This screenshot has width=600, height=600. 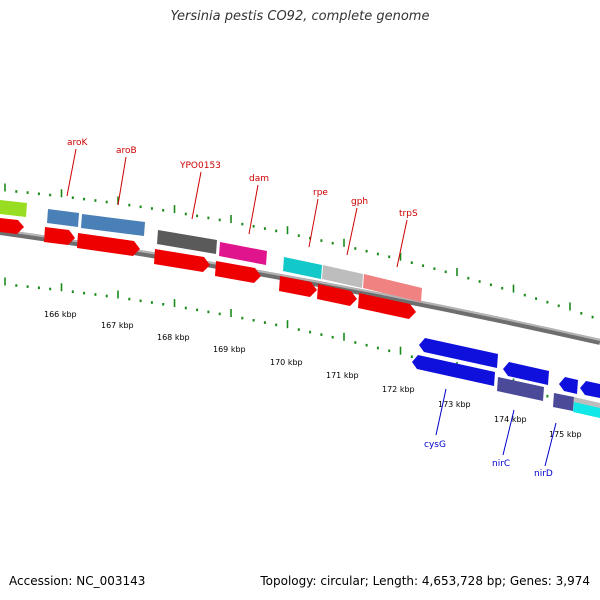 What do you see at coordinates (117, 325) in the screenshot?
I see `tick-label: 167 kbp` at bounding box center [117, 325].